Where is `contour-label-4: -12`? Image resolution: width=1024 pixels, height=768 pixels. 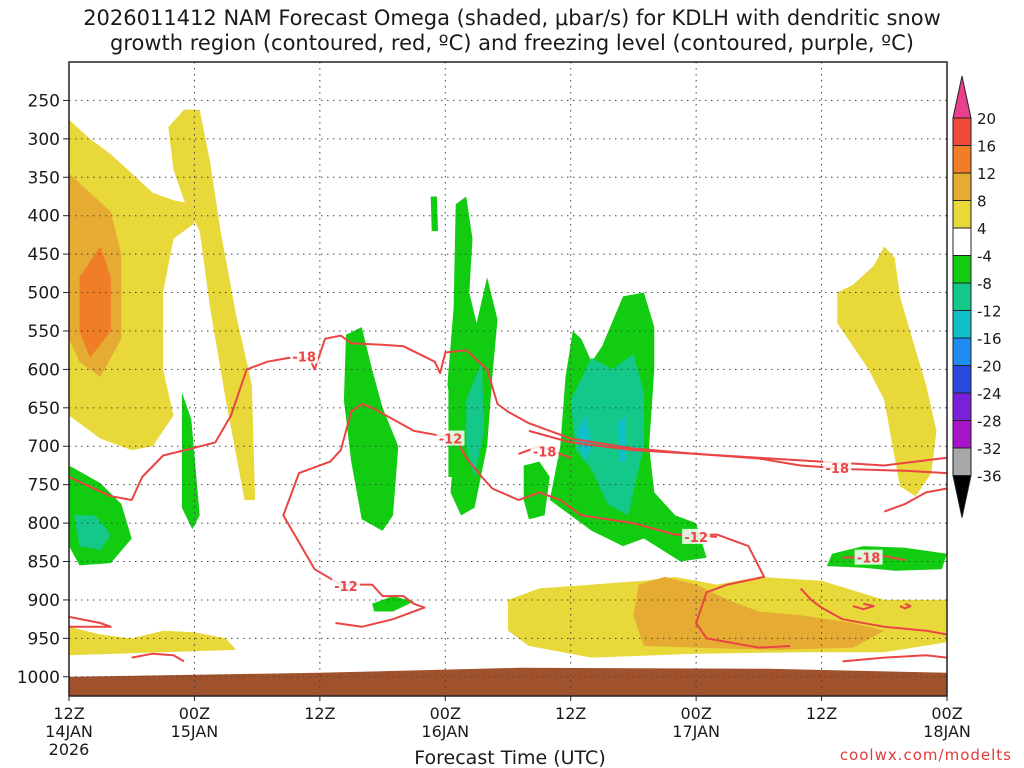 contour-label-4: -12 is located at coordinates (696, 538).